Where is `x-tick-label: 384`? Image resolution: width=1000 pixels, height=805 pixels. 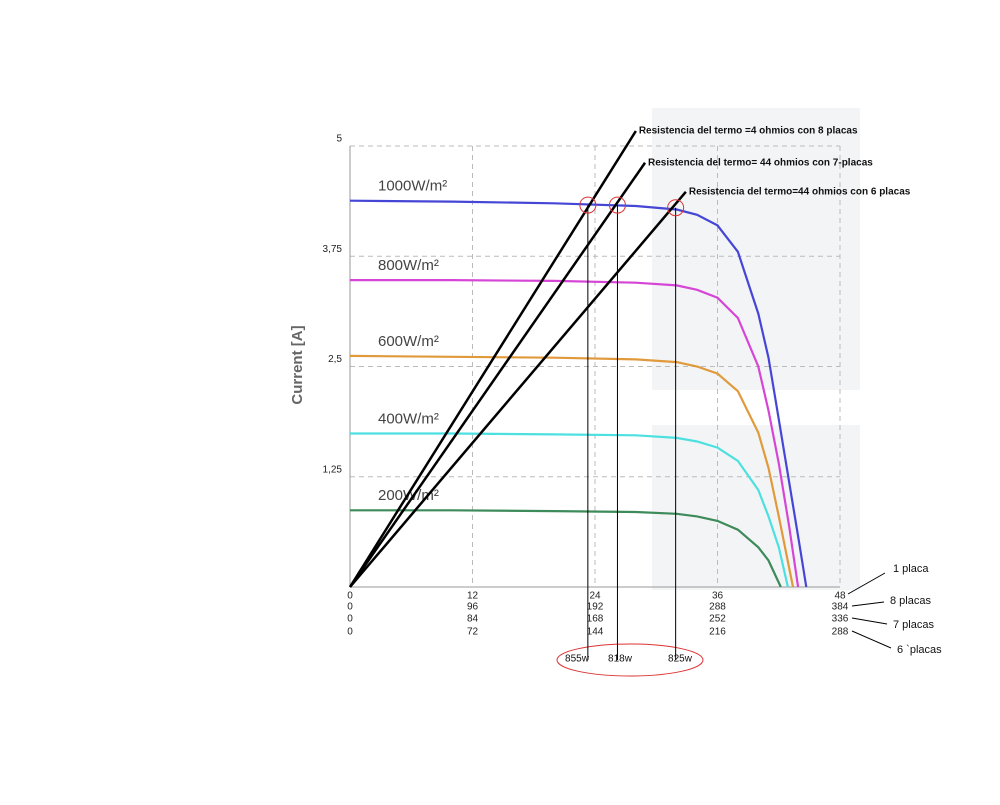 x-tick-label: 384 is located at coordinates (840, 607).